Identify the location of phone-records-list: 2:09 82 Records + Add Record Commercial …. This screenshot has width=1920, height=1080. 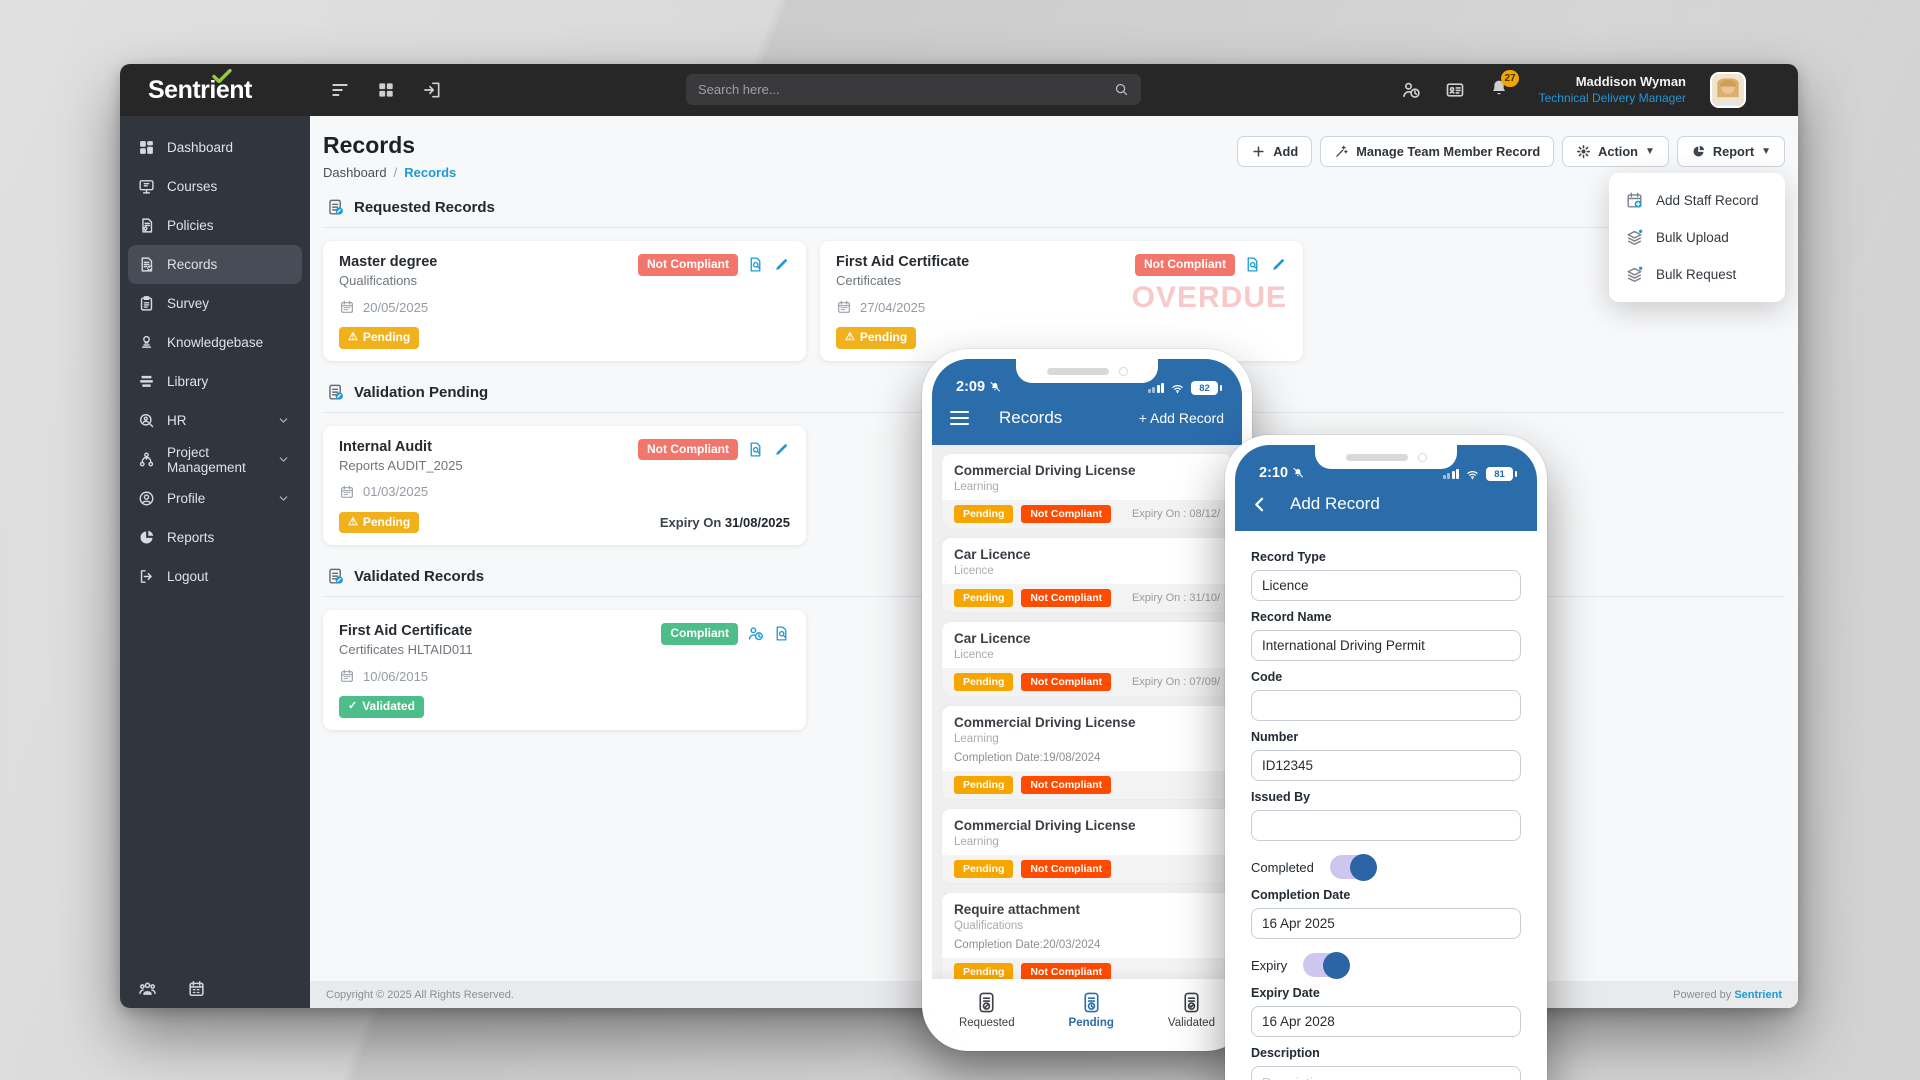
(1087, 700).